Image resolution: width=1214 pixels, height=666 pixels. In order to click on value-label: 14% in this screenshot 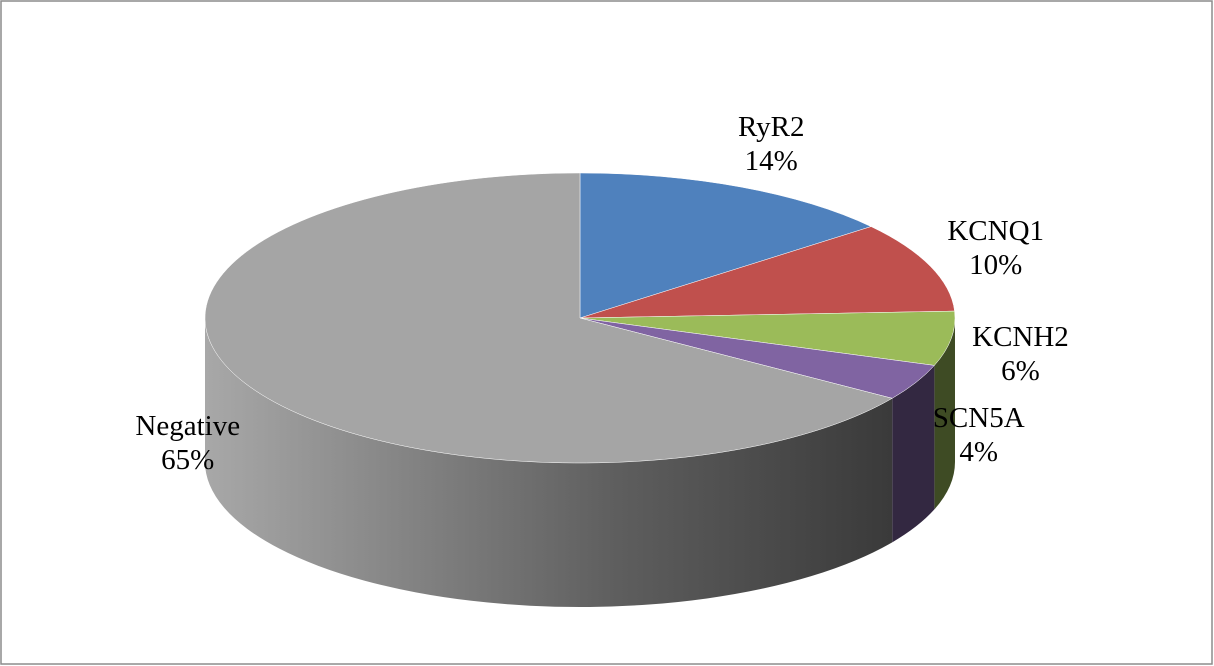, I will do `click(771, 161)`.